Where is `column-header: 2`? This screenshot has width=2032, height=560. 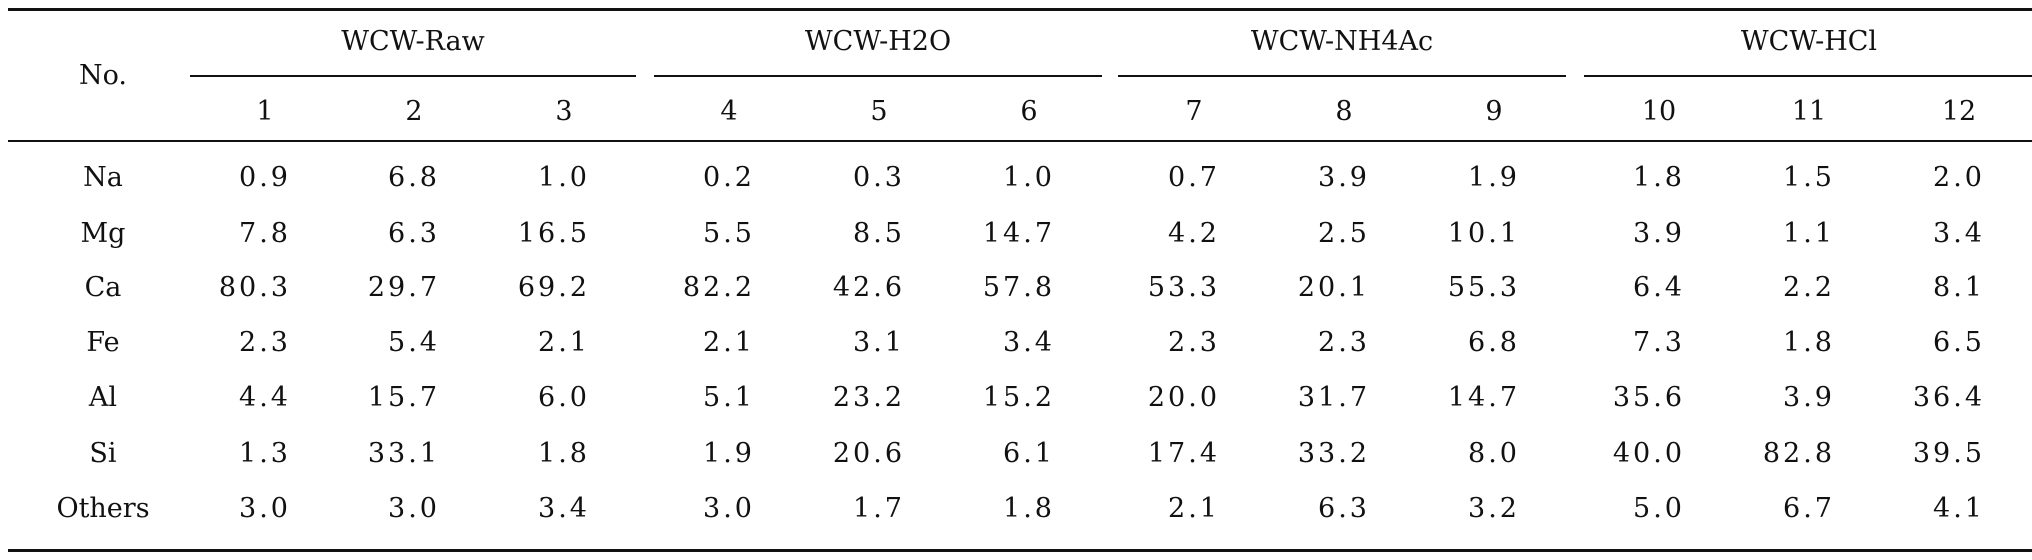
column-header: 2 is located at coordinates (414, 111).